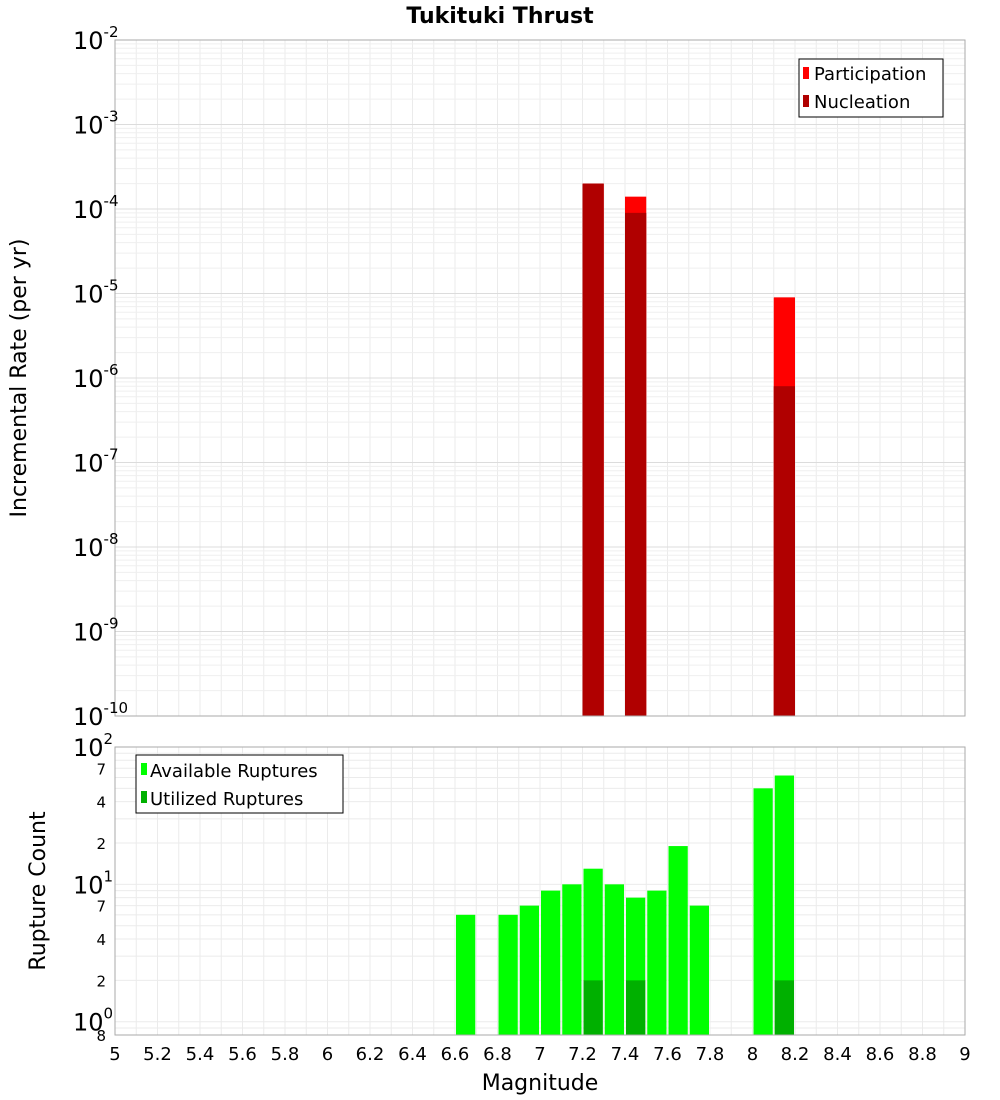  I want to click on bottom-legend-box, so click(239, 784).